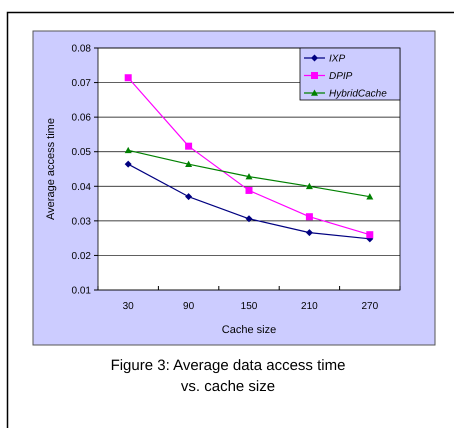 Image resolution: width=454 pixels, height=428 pixels. I want to click on y-tick-label: 0.02, so click(82, 256).